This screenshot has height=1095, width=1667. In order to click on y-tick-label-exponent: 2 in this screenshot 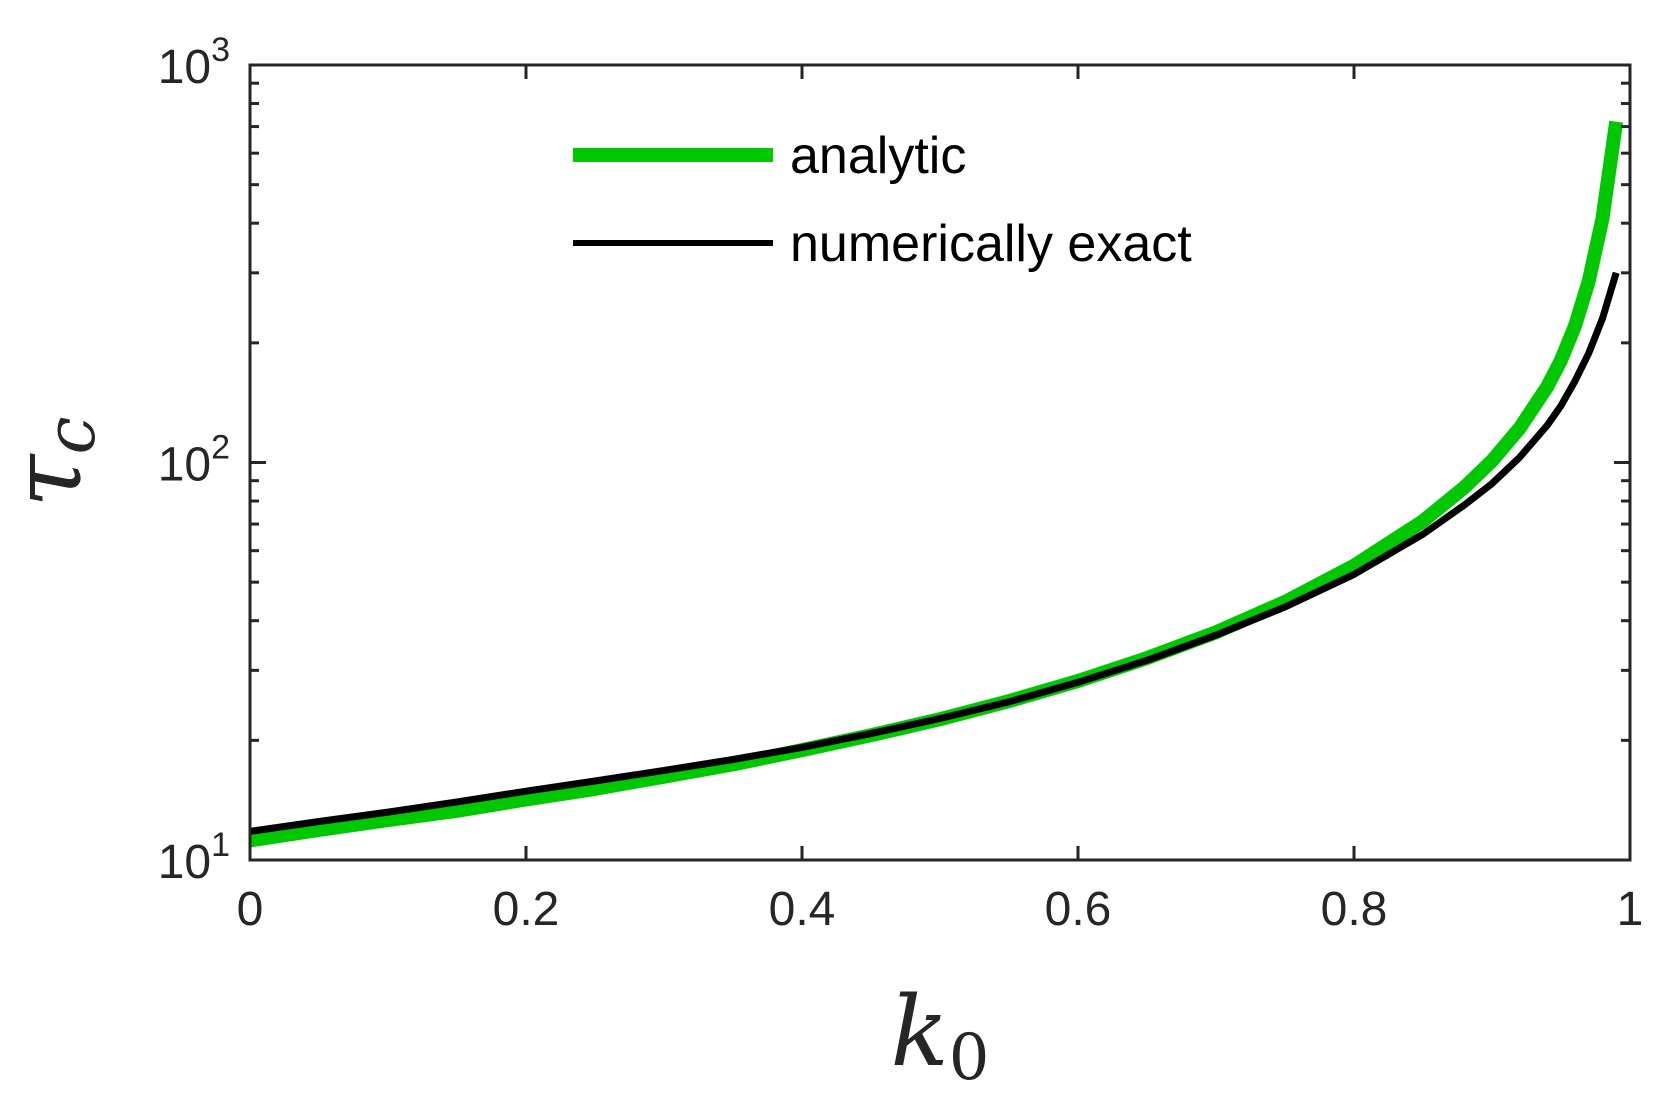, I will do `click(220, 448)`.